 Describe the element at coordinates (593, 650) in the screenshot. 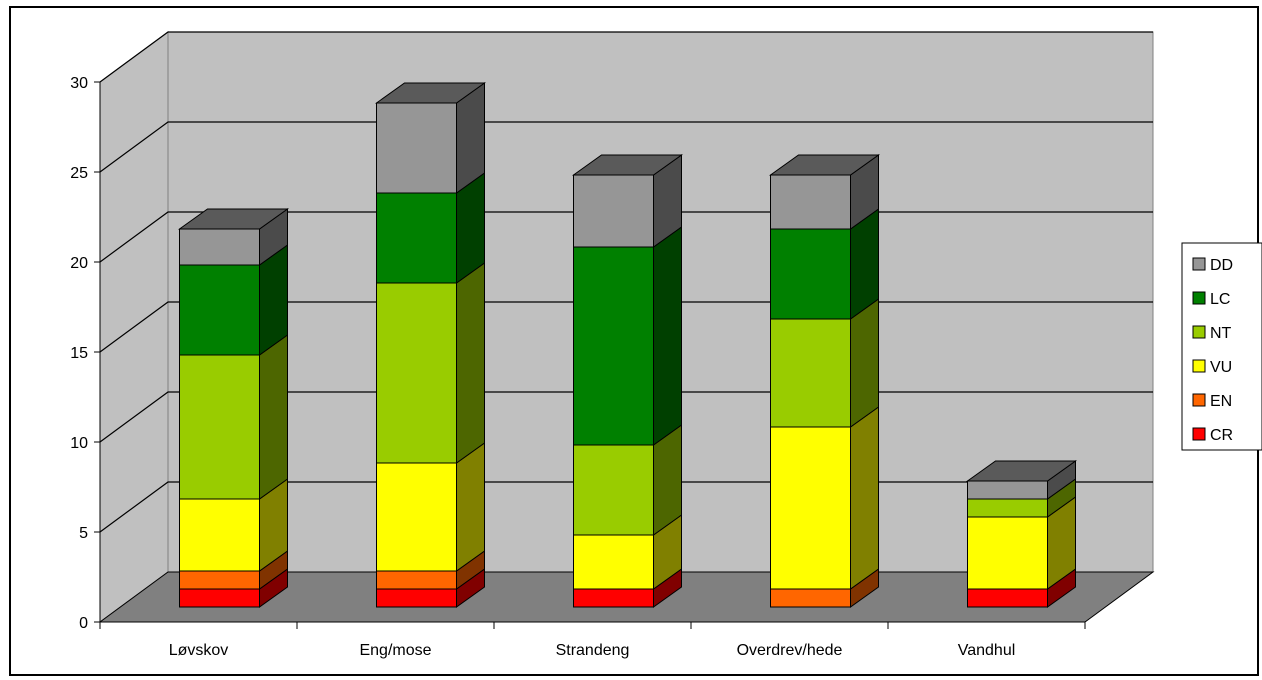

I see `x-tick-label: Strandeng` at that location.